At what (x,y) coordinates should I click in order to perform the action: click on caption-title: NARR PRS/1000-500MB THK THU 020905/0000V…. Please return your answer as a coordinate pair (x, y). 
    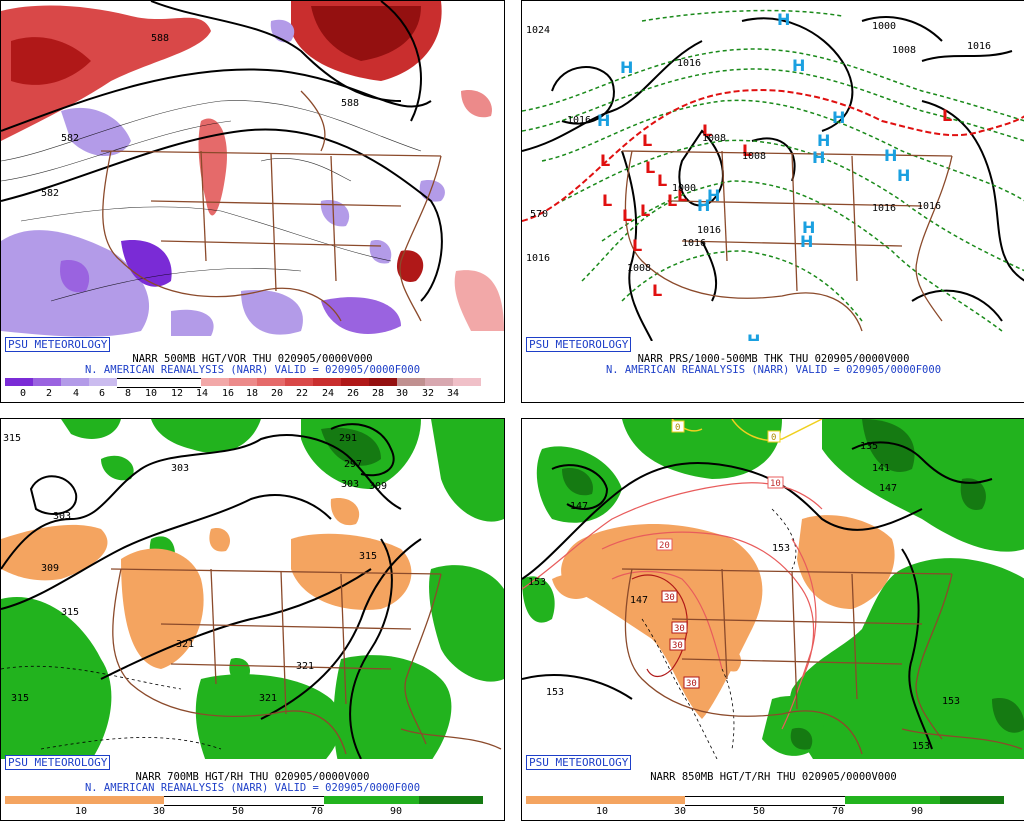
    Looking at the image, I should click on (773, 359).